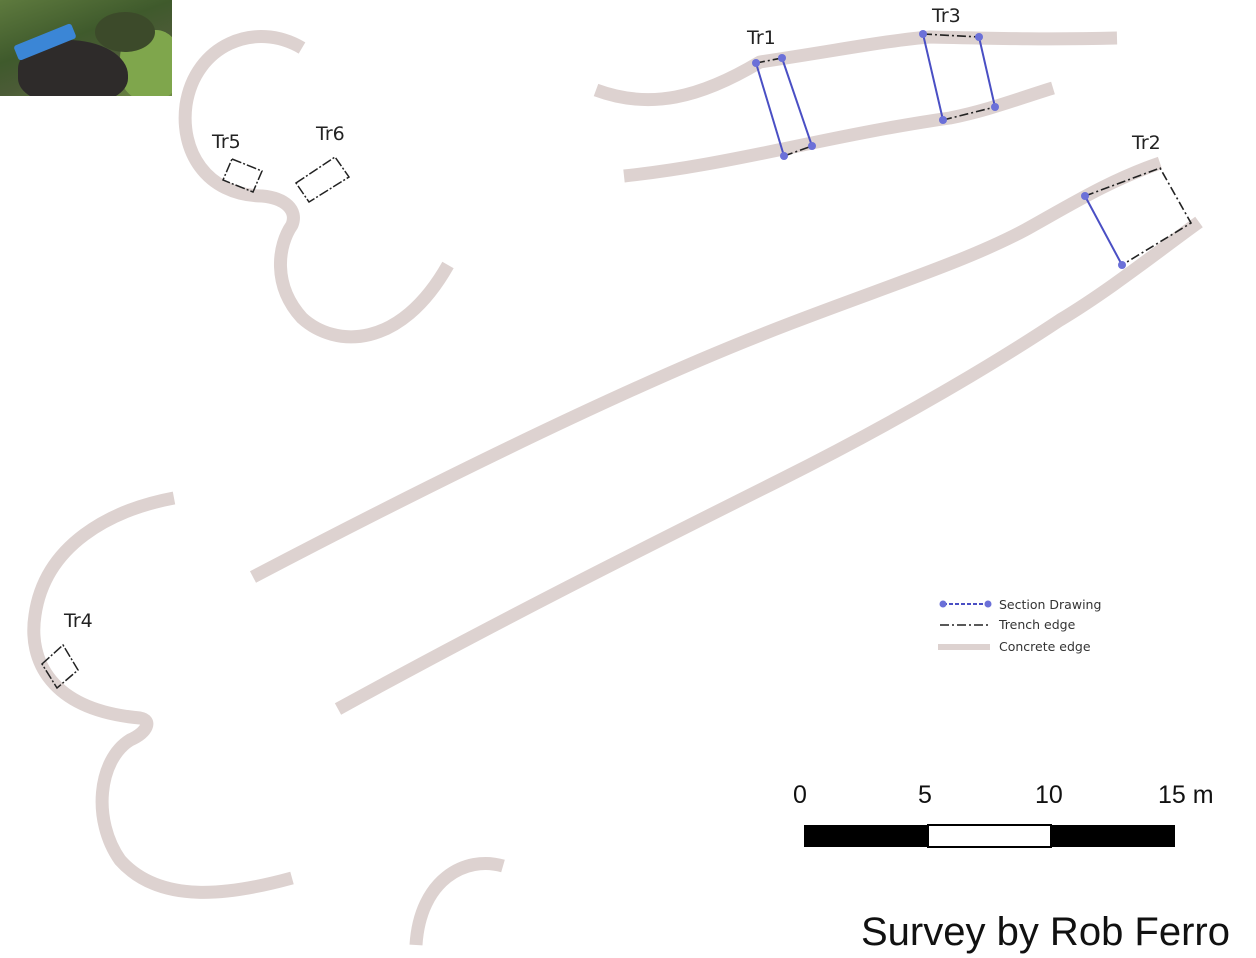 The image size is (1256, 958). Describe the element at coordinates (761, 38) in the screenshot. I see `label-tr1: Tr1` at that location.